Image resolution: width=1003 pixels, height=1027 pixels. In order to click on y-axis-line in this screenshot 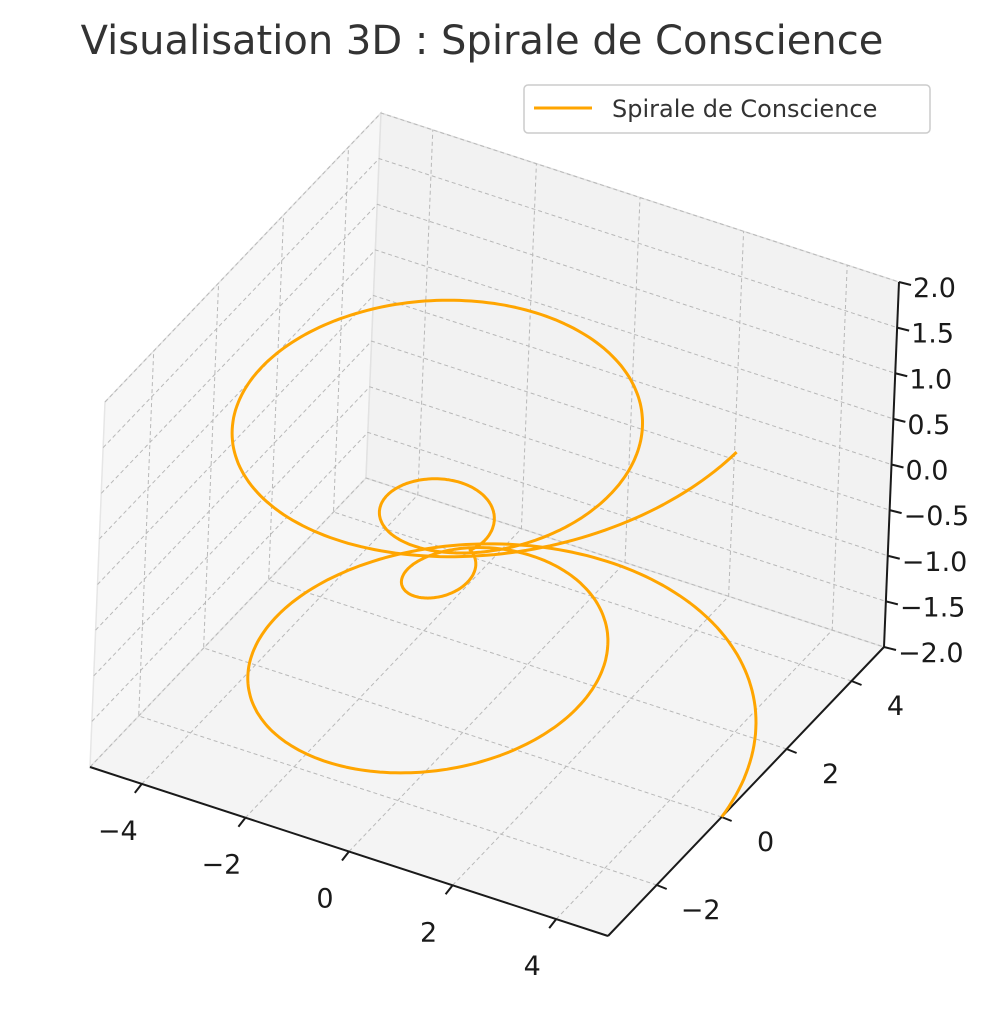, I will do `click(746, 791)`.